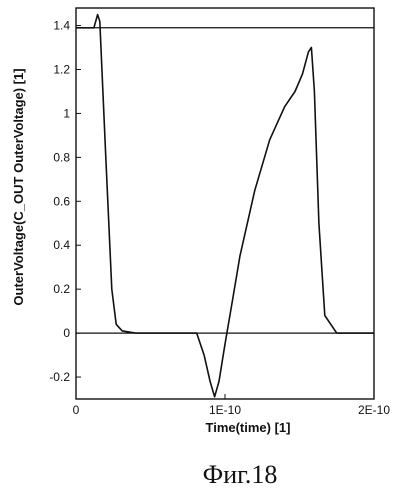 The width and height of the screenshot is (401, 499). What do you see at coordinates (61, 26) in the screenshot?
I see `y-tick-label: 1.4` at bounding box center [61, 26].